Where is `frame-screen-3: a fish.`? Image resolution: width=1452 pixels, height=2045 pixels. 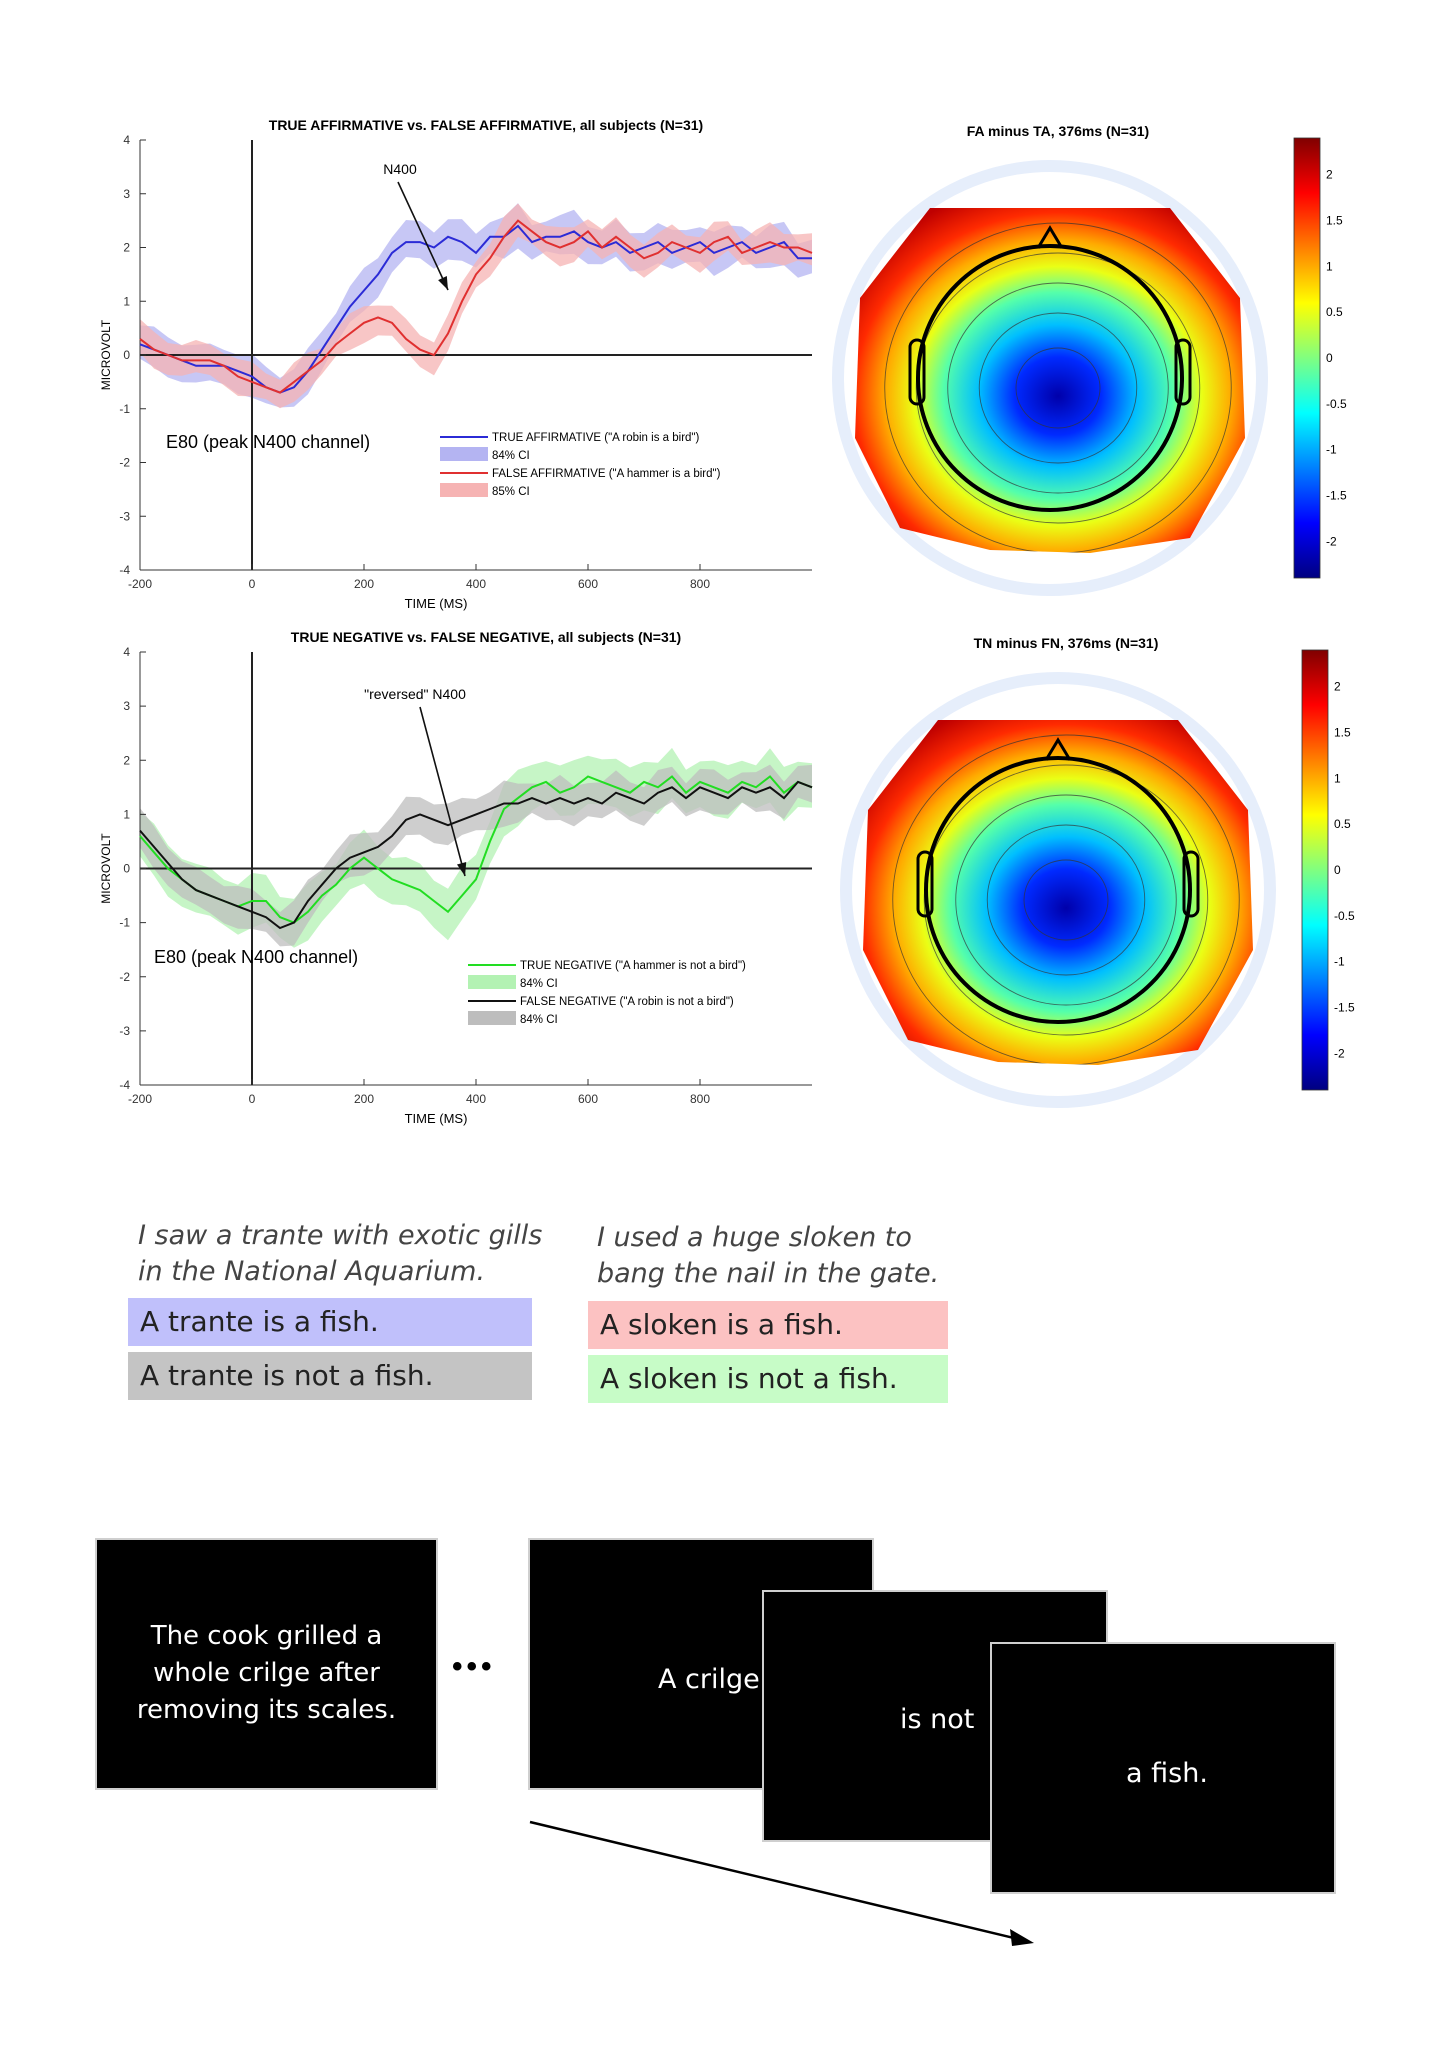 frame-screen-3: a fish. is located at coordinates (1163, 1768).